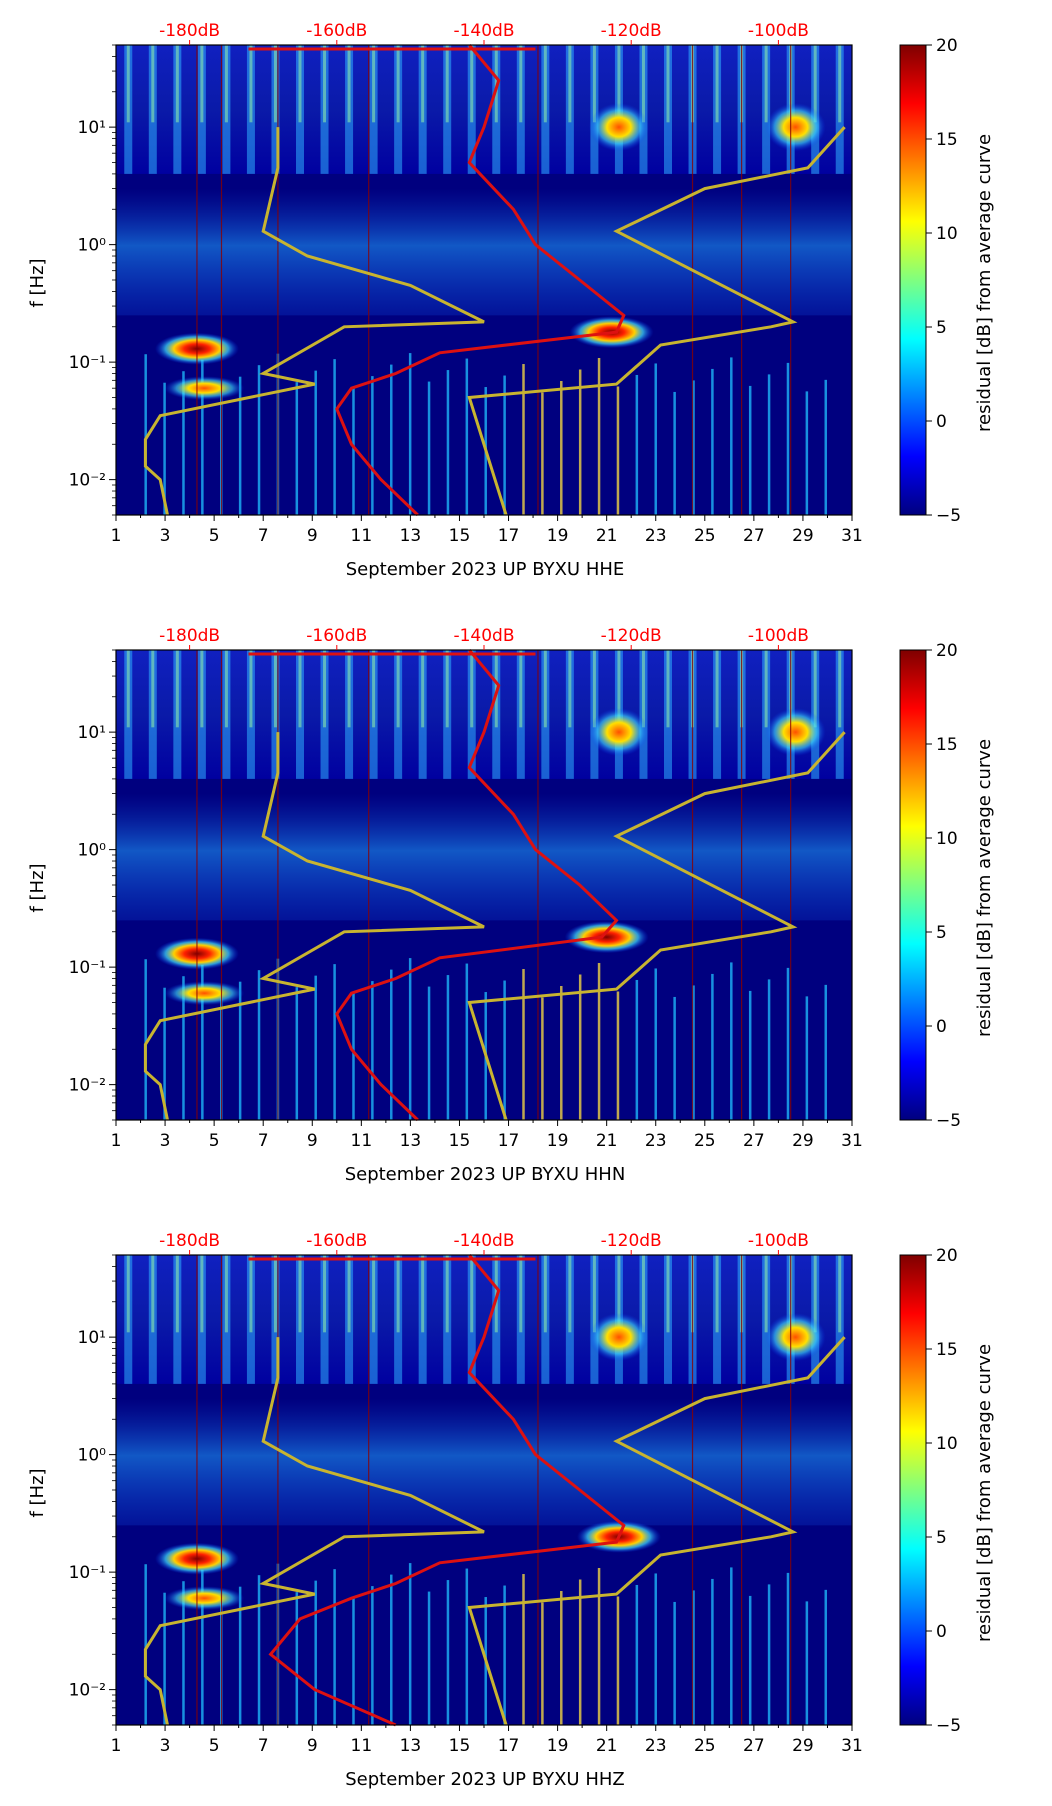  Describe the element at coordinates (913, 885) in the screenshot. I see `colorbar-gradient` at that location.